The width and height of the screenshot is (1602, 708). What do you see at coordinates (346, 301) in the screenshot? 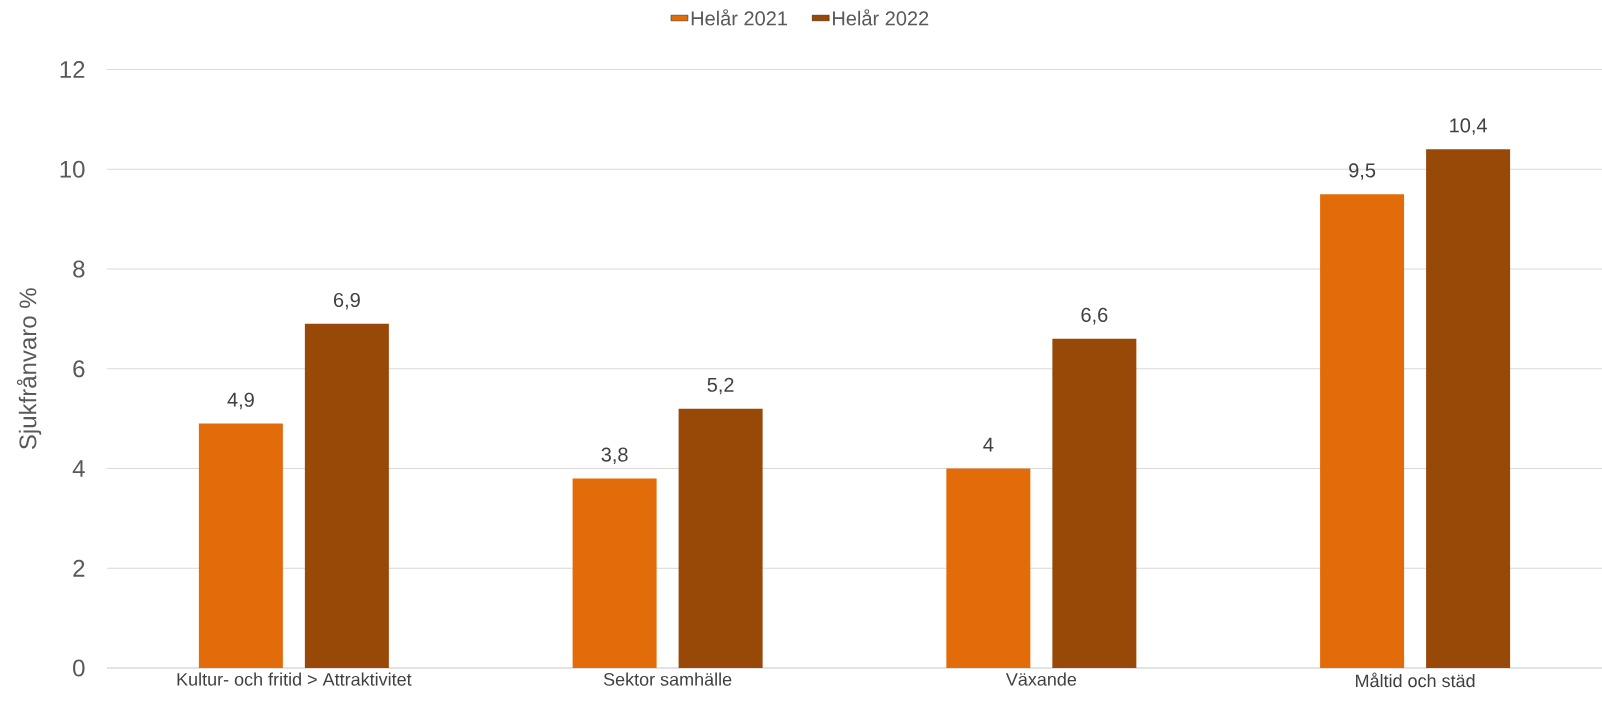
I see `data-label: 6,9` at bounding box center [346, 301].